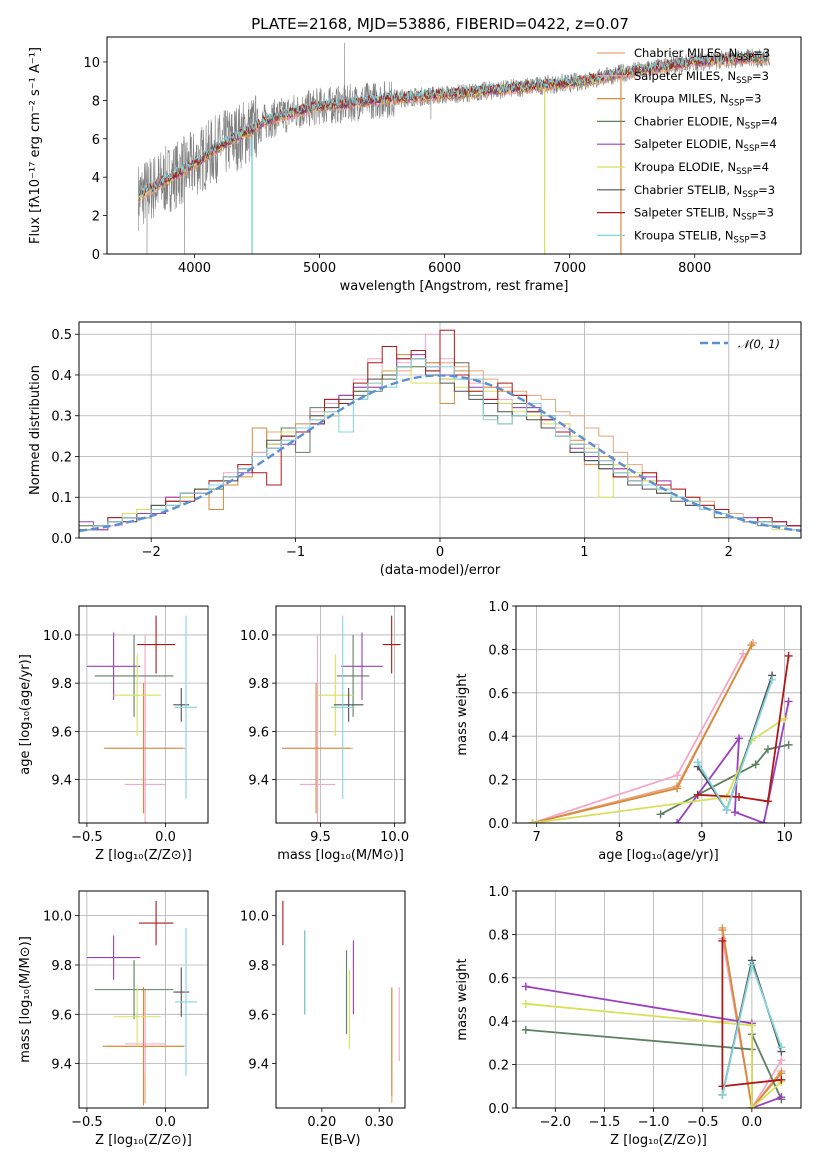 This screenshot has height=1170, width=819. Describe the element at coordinates (685, 53) in the screenshot. I see `legend-label: Chabrier MILES, N` at that location.